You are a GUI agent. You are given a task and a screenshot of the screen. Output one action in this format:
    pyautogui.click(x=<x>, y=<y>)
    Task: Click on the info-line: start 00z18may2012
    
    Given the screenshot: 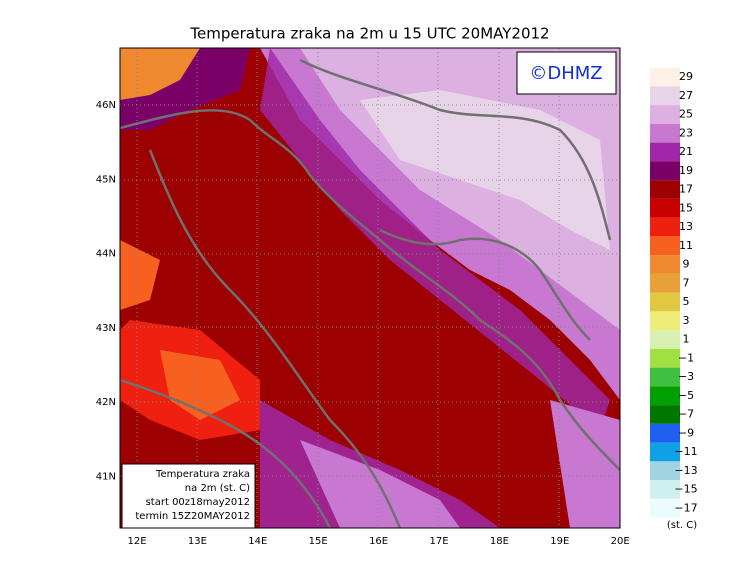 What is the action you would take?
    pyautogui.click(x=198, y=502)
    